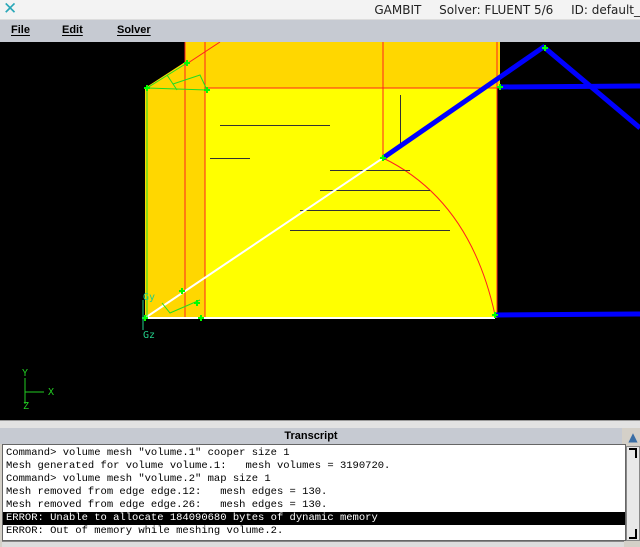 Image resolution: width=640 pixels, height=547 pixels. Describe the element at coordinates (313, 544) in the screenshot. I see `transcript-horizontal-scrollbar` at that location.